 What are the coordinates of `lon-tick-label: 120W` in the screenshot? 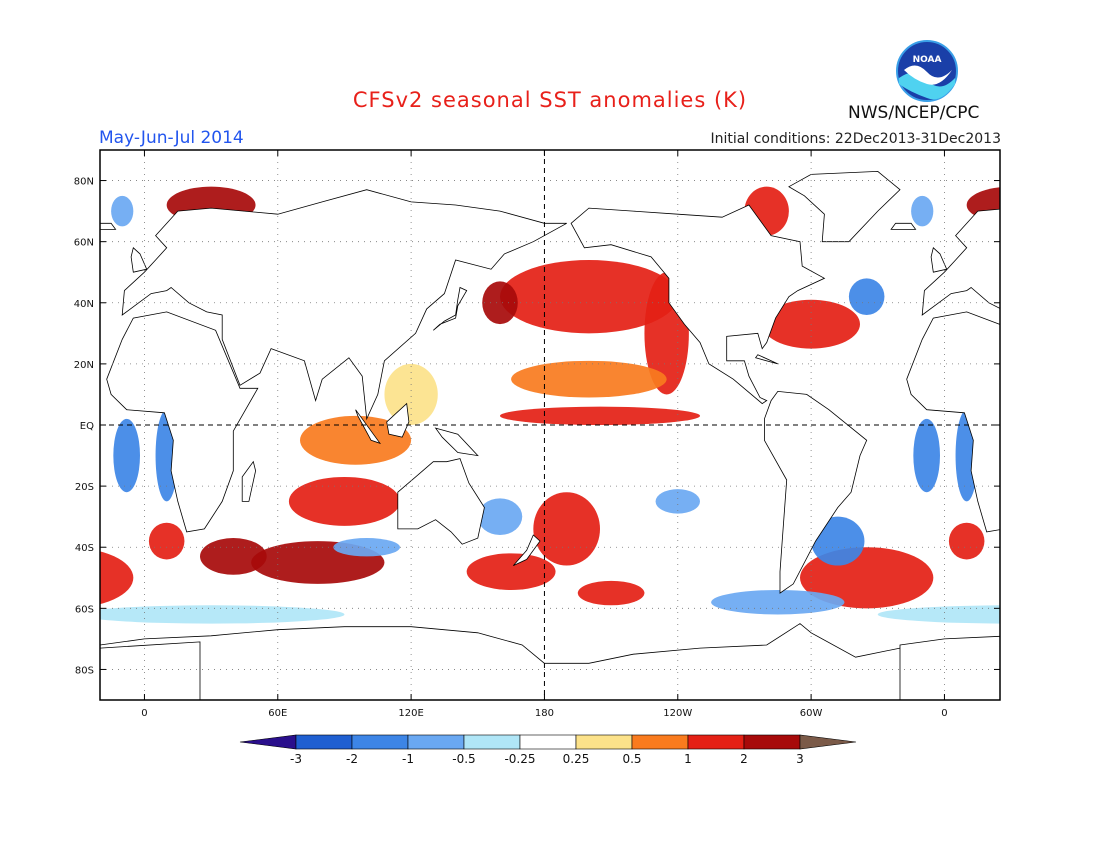 It's located at (677, 713).